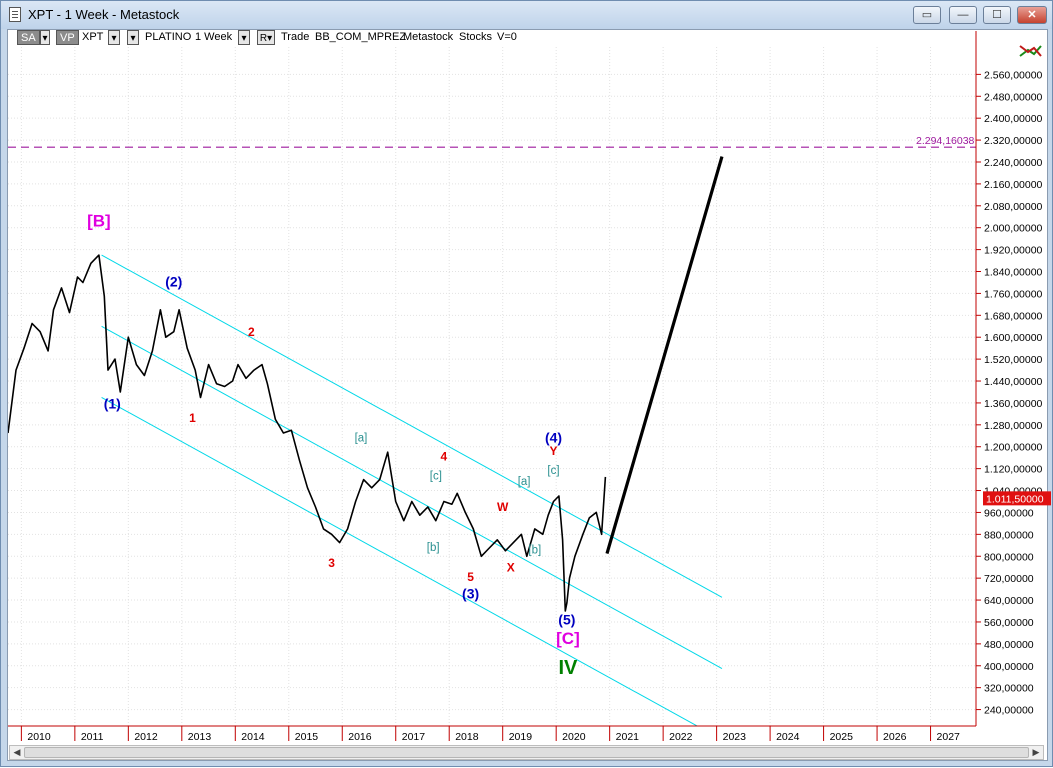 The image size is (1053, 768). Describe the element at coordinates (15, 14) in the screenshot. I see `document-icon` at that location.